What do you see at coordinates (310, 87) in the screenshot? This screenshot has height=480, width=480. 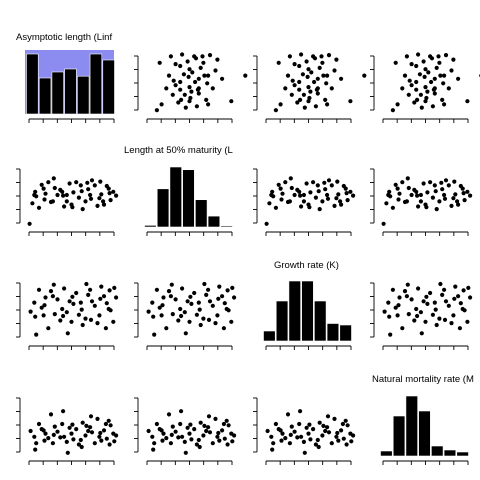 I see `panel-r1-c3` at bounding box center [310, 87].